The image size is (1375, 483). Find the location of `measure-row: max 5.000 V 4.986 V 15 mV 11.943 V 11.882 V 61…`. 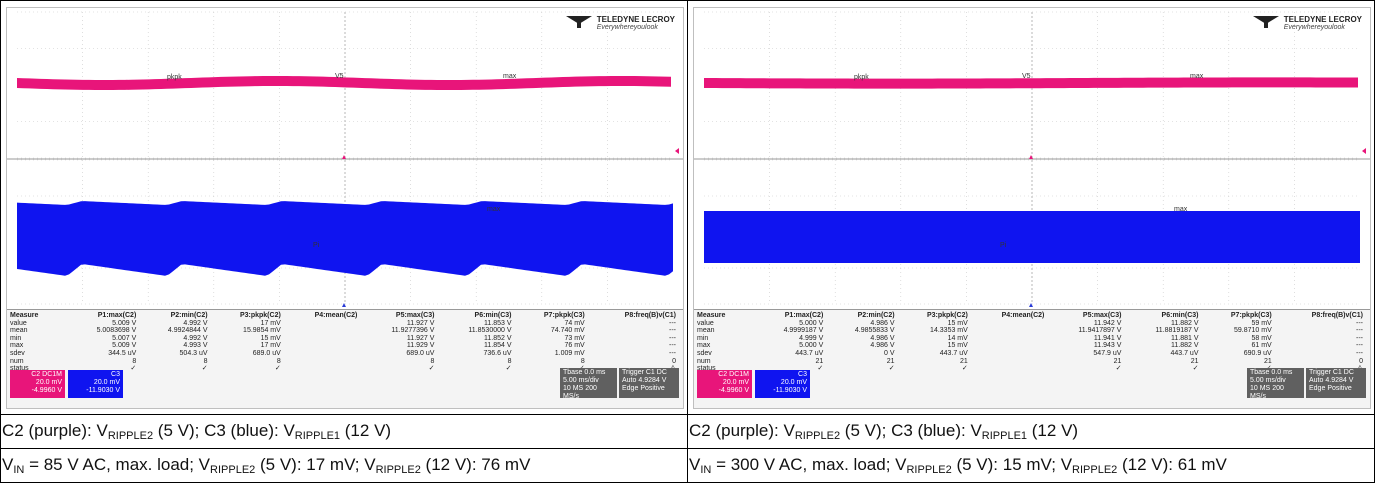

measure-row: max 5.000 V 4.986 V 15 mV 11.943 V 11.882 V 61… is located at coordinates (1031, 346).